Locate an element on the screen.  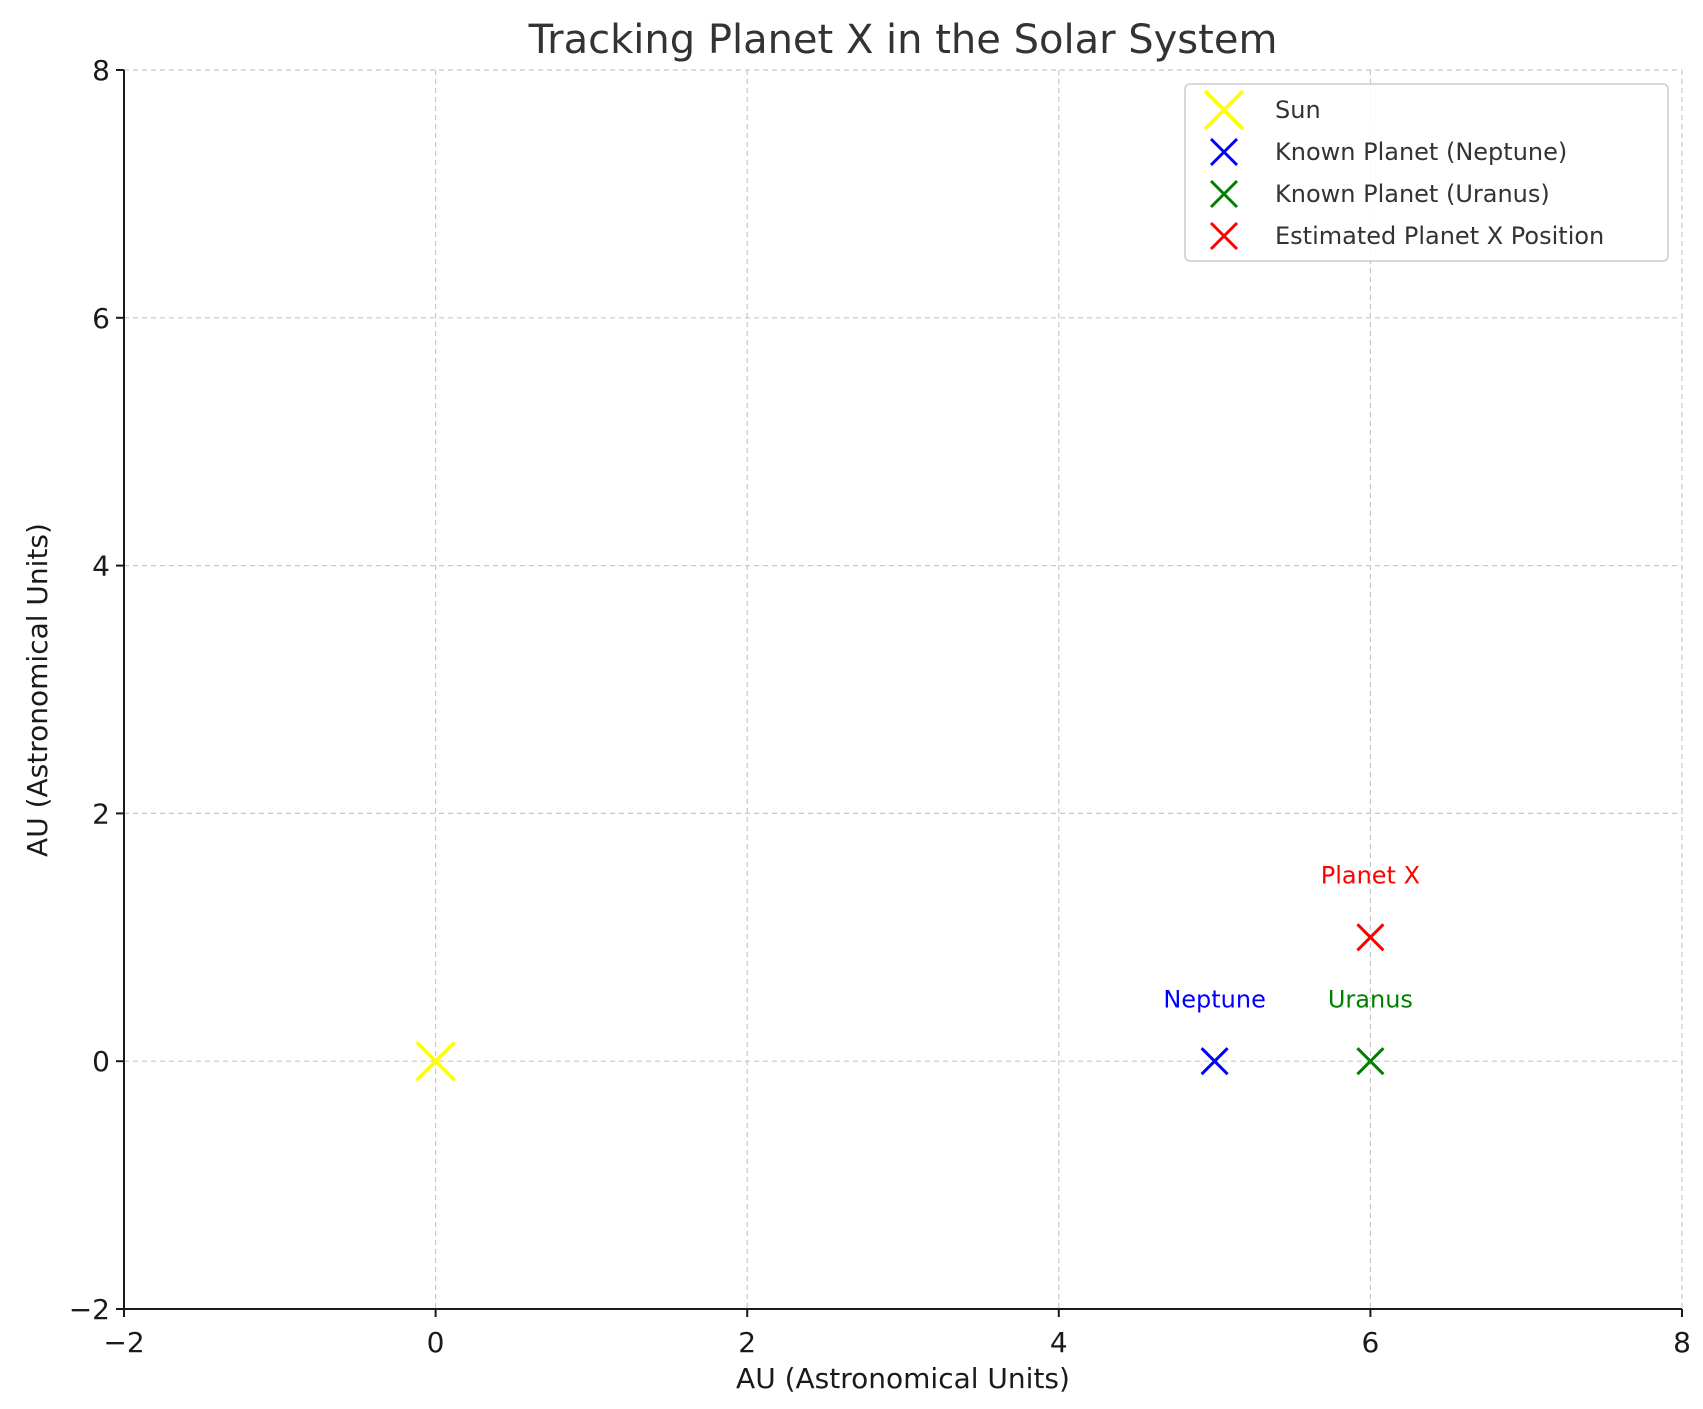
x-tick-label: 6 is located at coordinates (1370, 1342).